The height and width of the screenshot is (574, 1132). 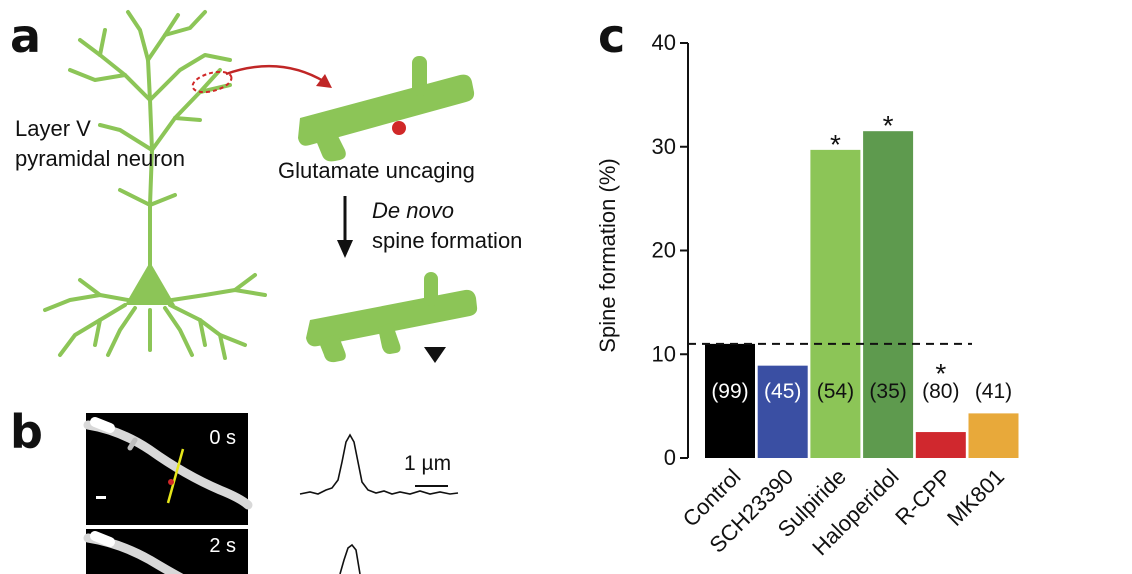 I want to click on time-label-2s: 2 s, so click(x=222, y=546).